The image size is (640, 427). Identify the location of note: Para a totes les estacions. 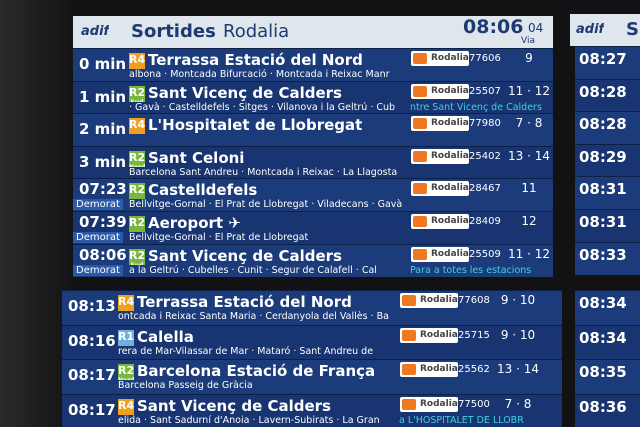
(471, 270).